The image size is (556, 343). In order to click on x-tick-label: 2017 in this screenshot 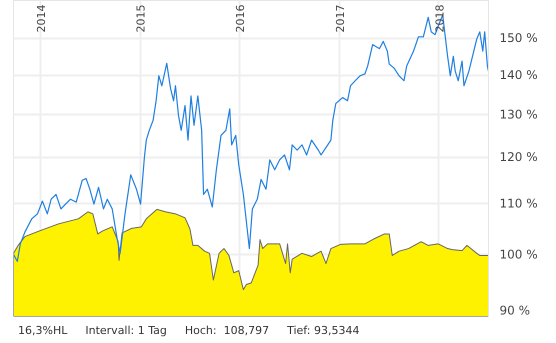, I will do `click(340, 18)`.